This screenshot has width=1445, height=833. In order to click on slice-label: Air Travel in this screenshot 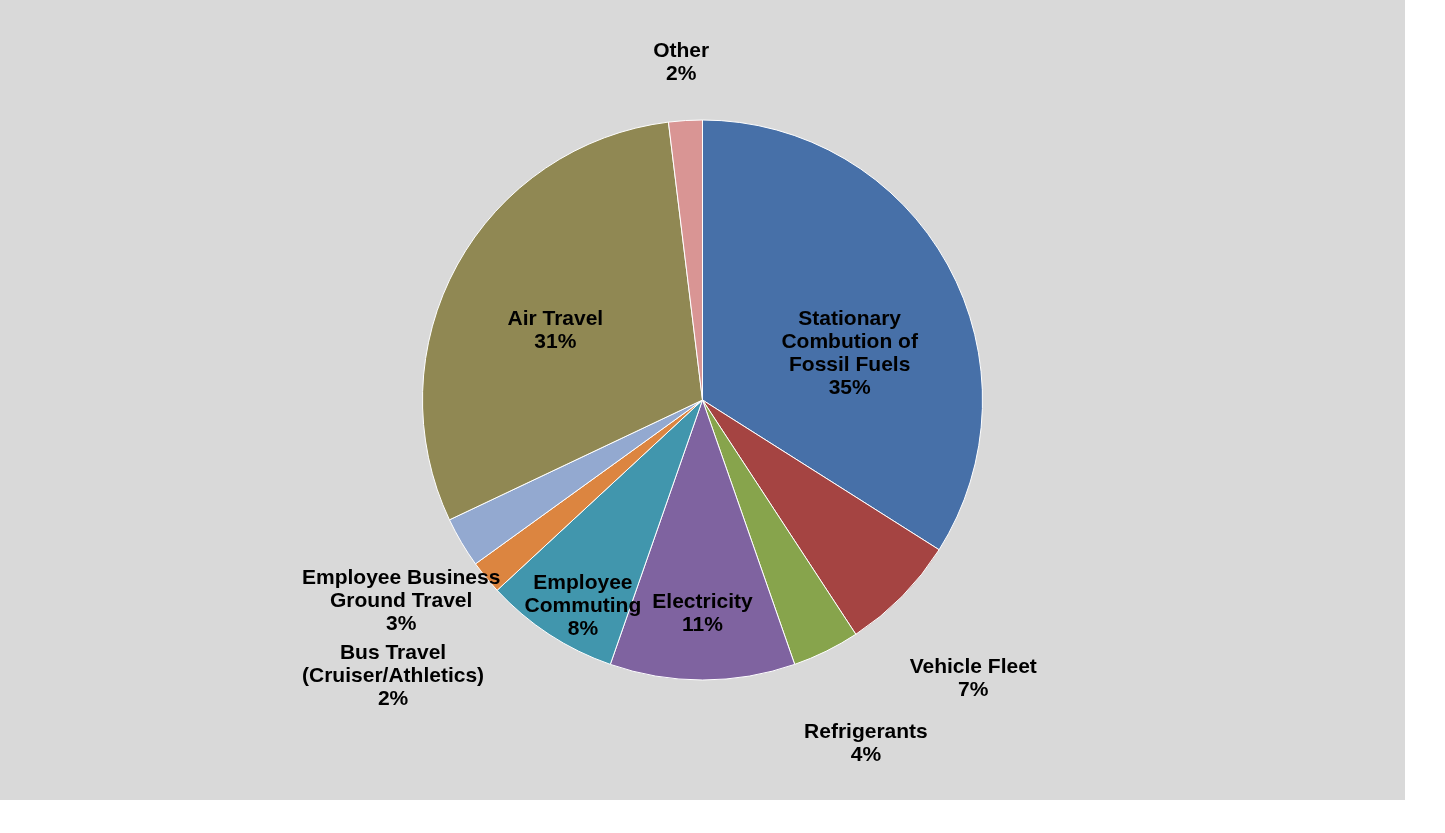, I will do `click(555, 317)`.